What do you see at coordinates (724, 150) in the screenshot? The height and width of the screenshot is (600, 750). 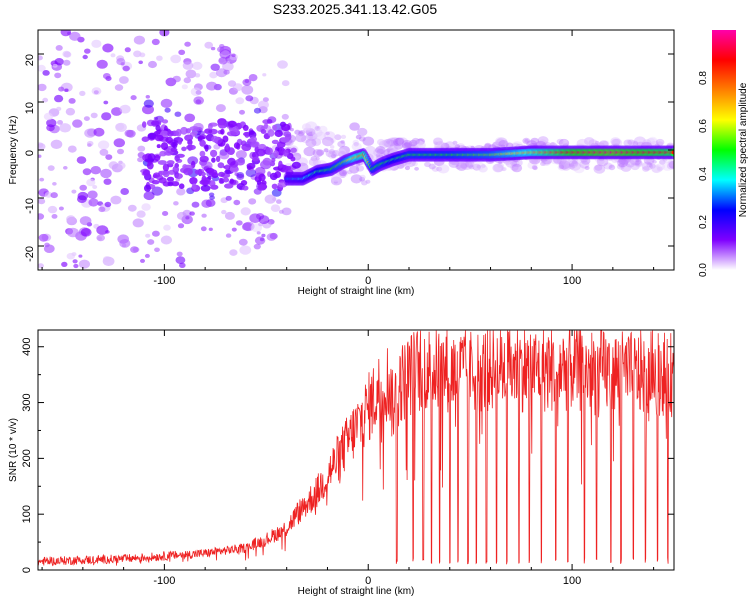 I see `colorbar-bar` at bounding box center [724, 150].